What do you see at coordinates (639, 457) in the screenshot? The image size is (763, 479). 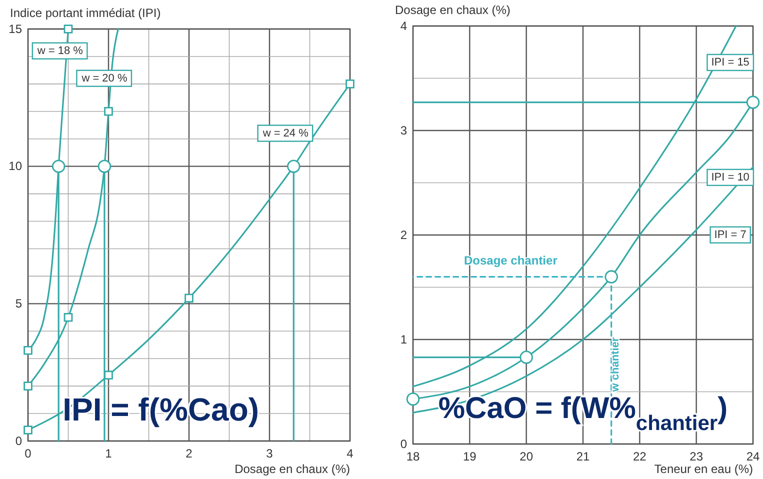 I see `x-tick-label: 22` at bounding box center [639, 457].